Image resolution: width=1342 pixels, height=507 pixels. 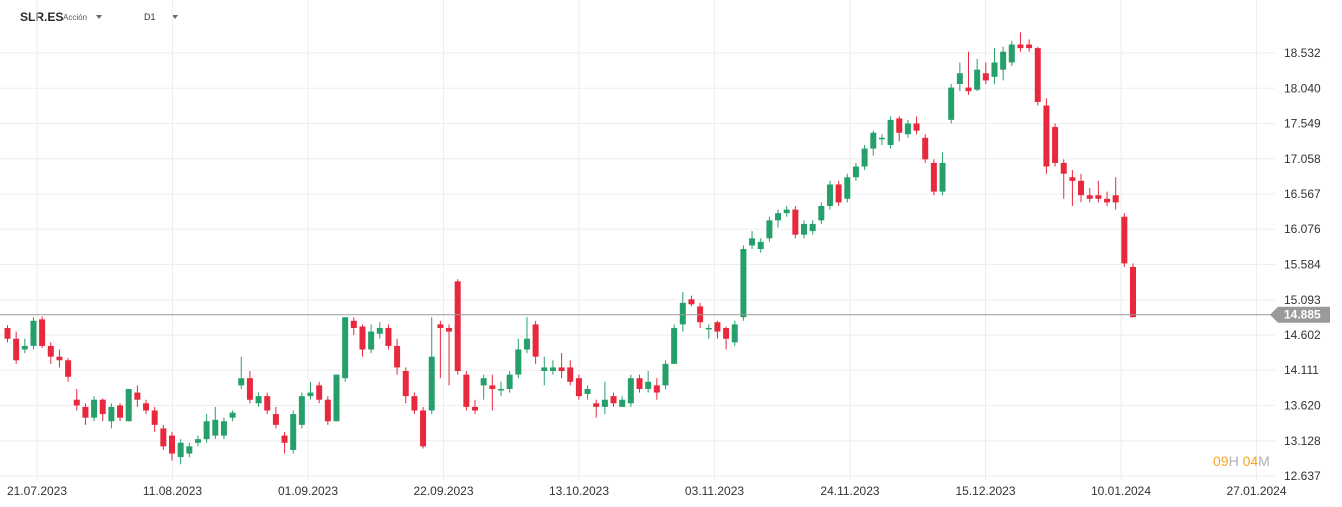 I want to click on timeframe-selector: D1, so click(x=150, y=17).